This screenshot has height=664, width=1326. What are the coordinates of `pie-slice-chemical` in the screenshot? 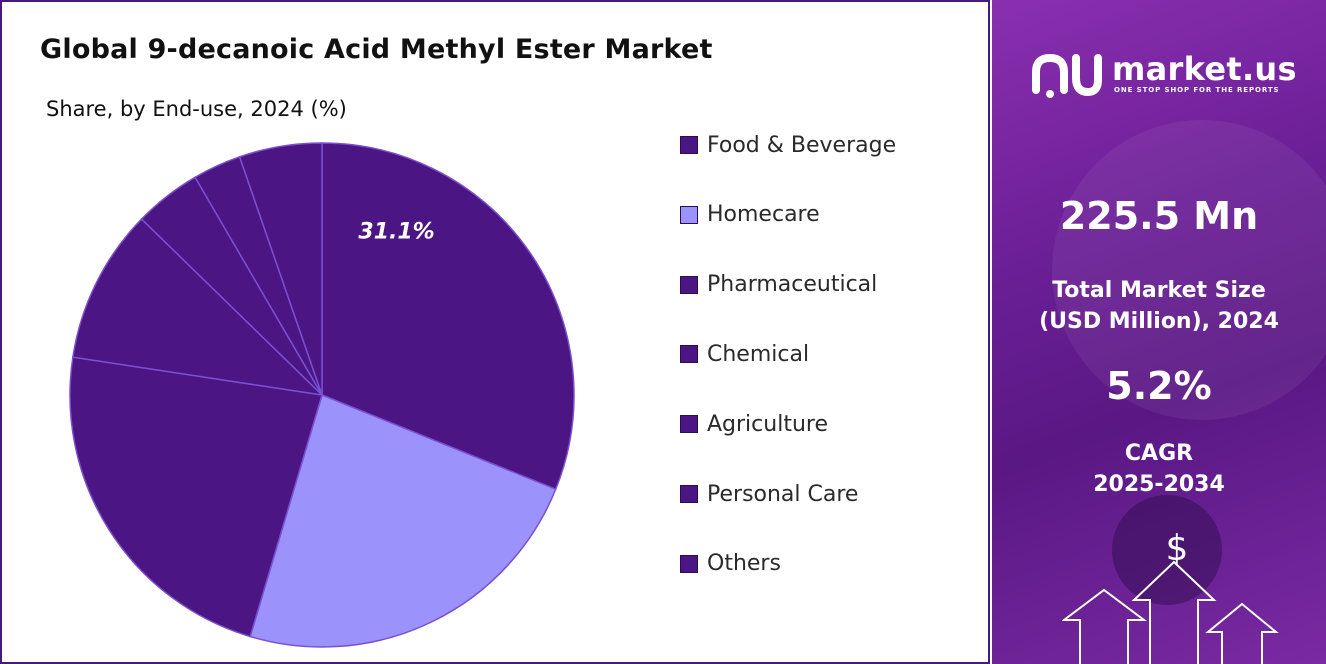 It's located at (198, 307).